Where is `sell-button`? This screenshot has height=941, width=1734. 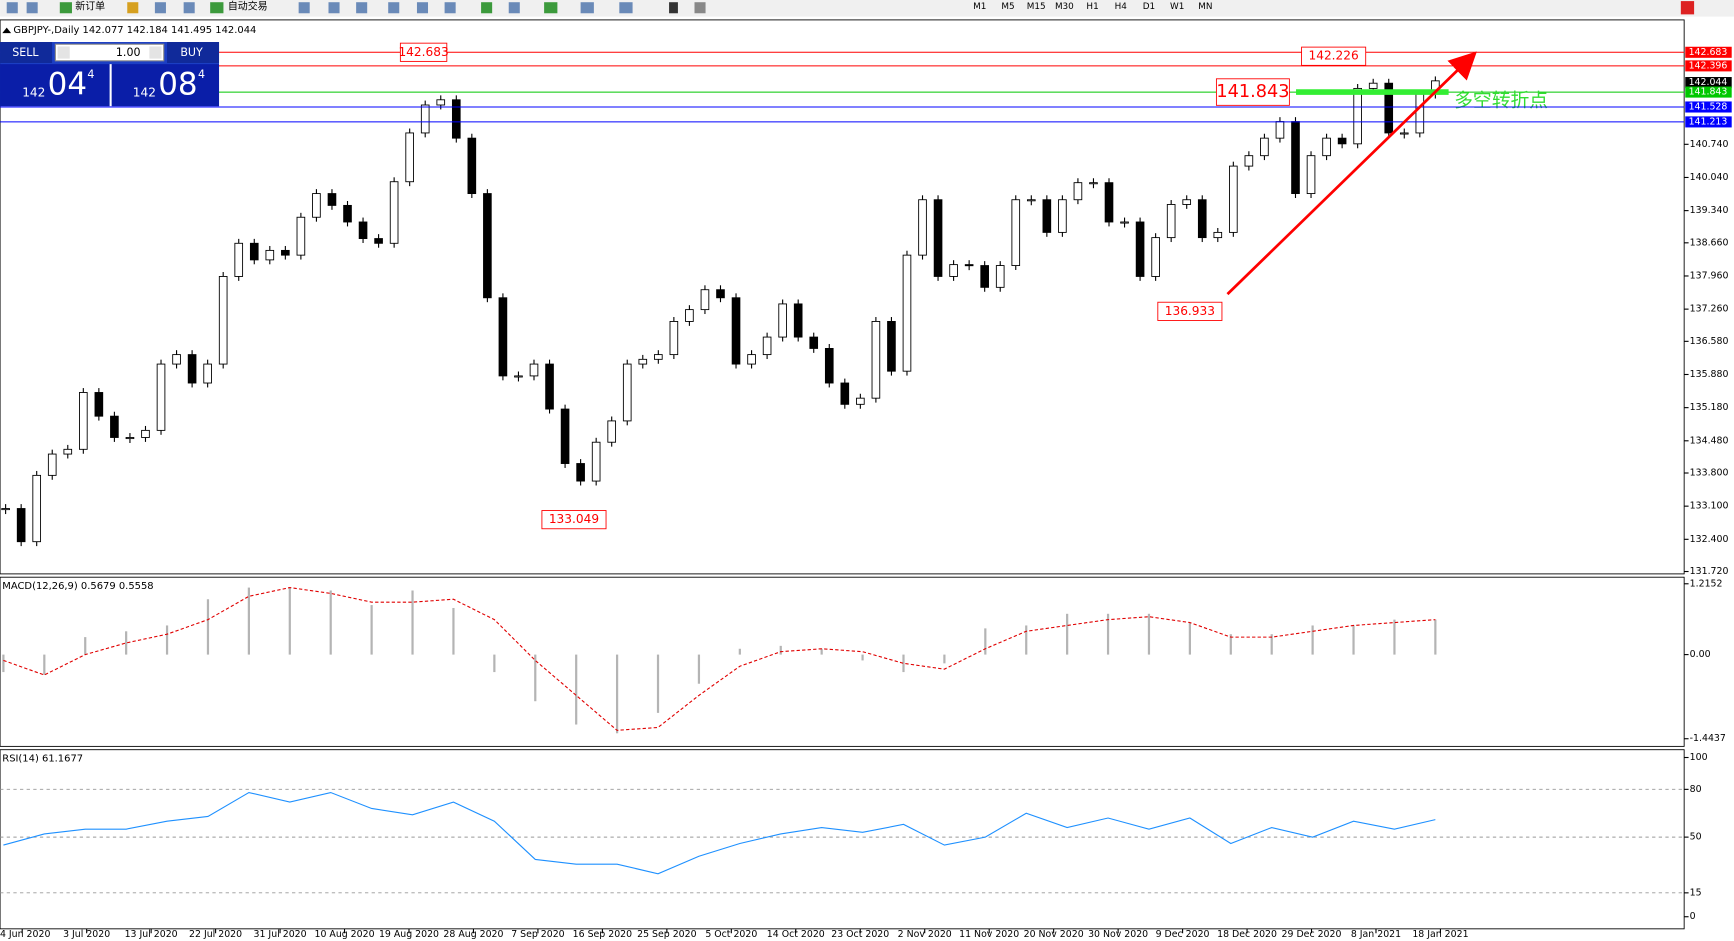
sell-button is located at coordinates (26, 53).